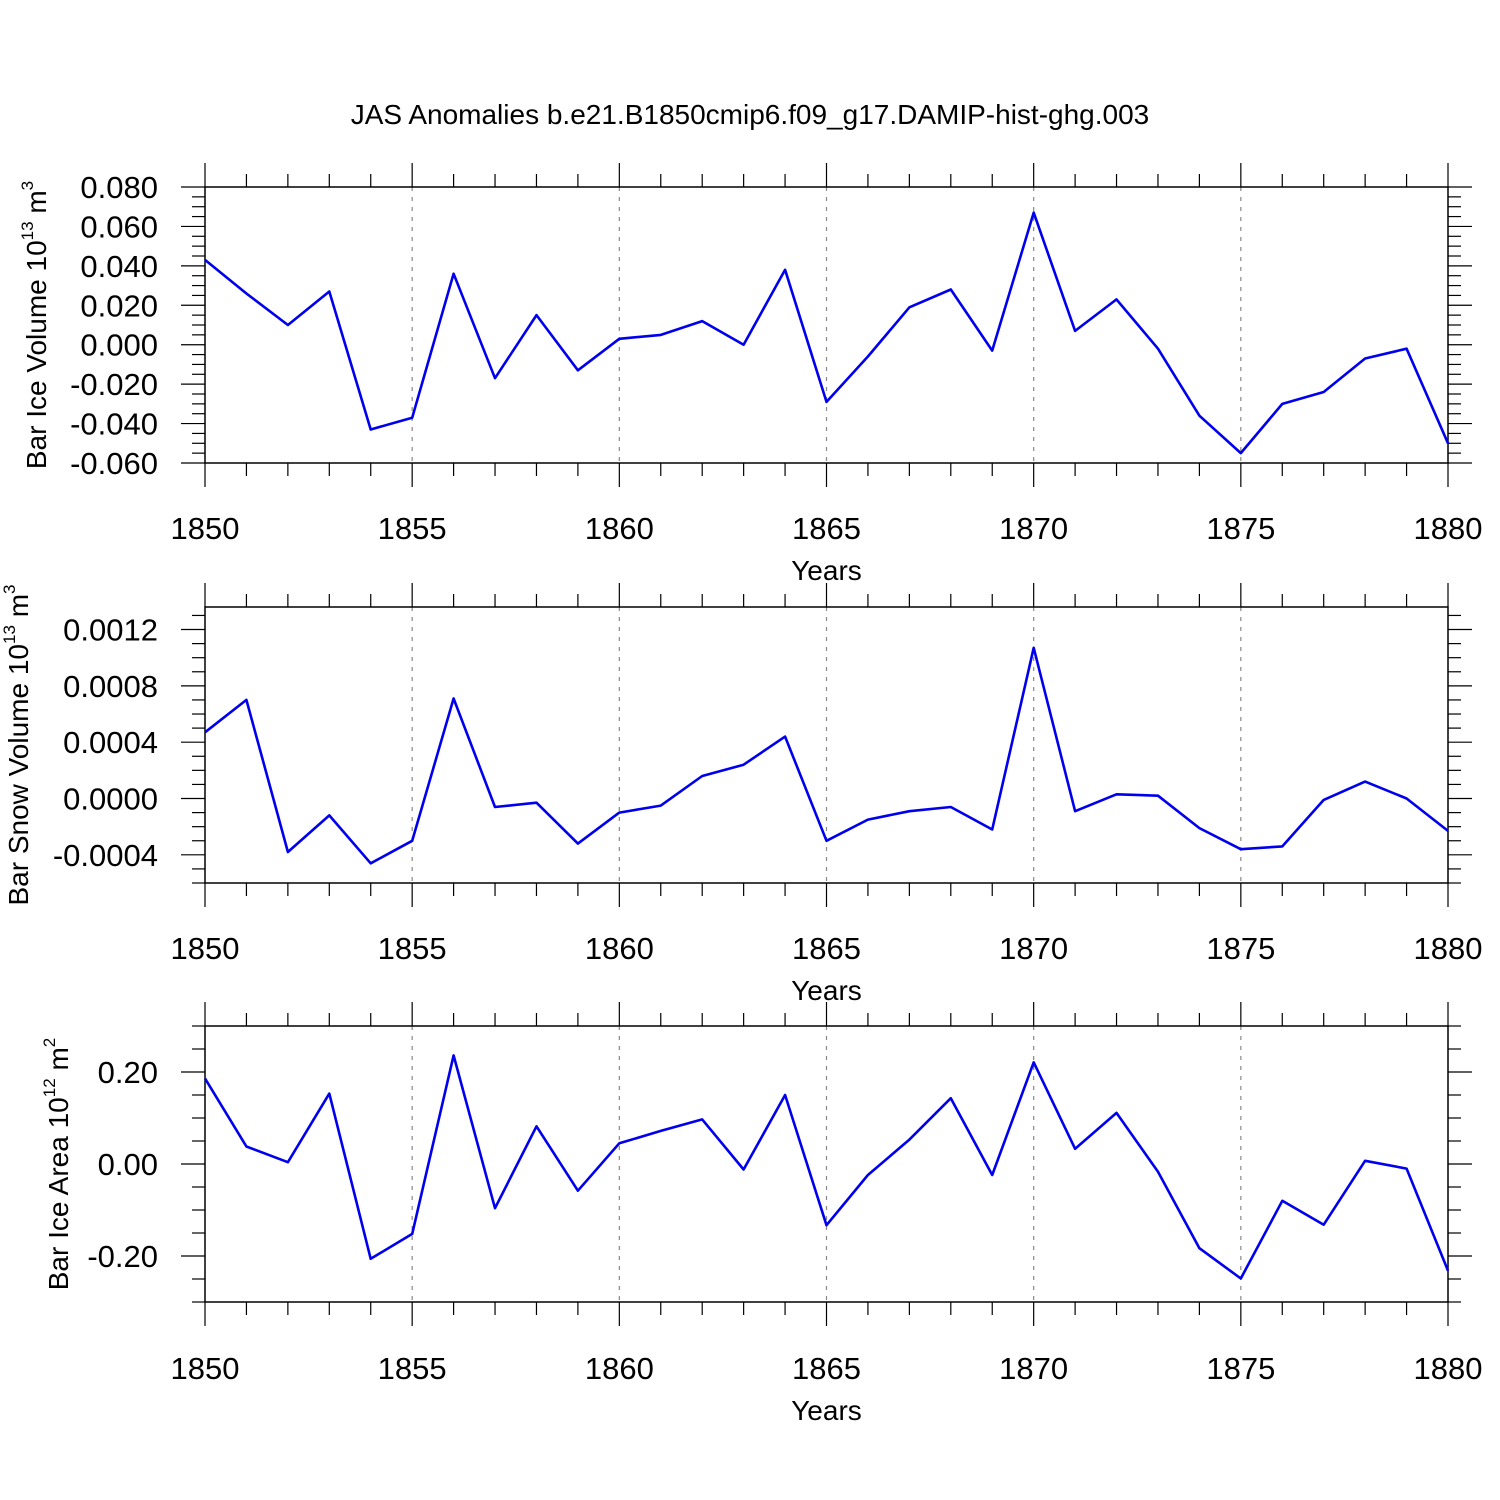  Describe the element at coordinates (110, 686) in the screenshot. I see `y-tick-label: 0.0008` at that location.